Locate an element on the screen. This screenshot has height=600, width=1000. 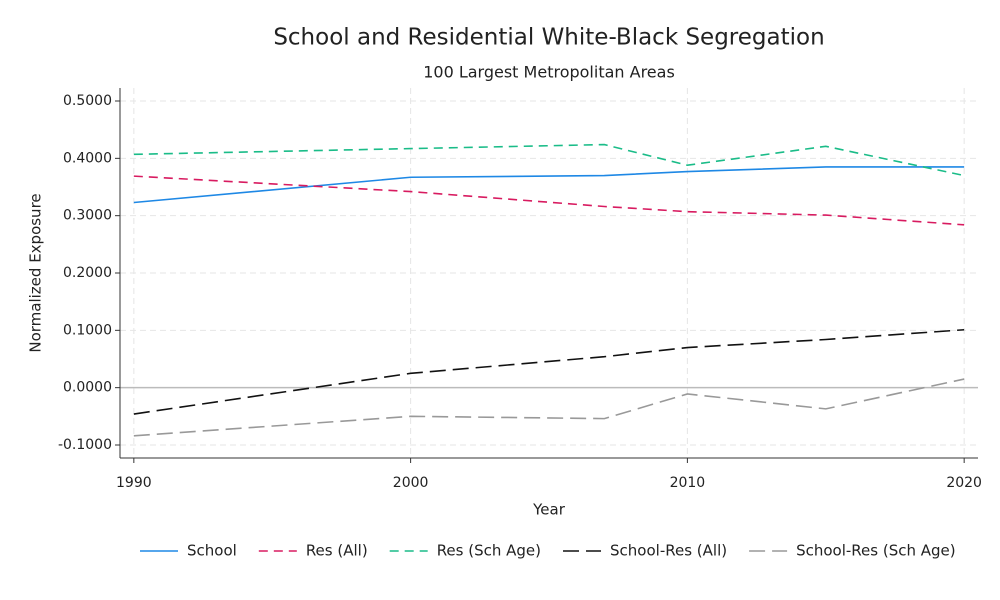
y-tick-label: -0.1000 is located at coordinates (85, 445).